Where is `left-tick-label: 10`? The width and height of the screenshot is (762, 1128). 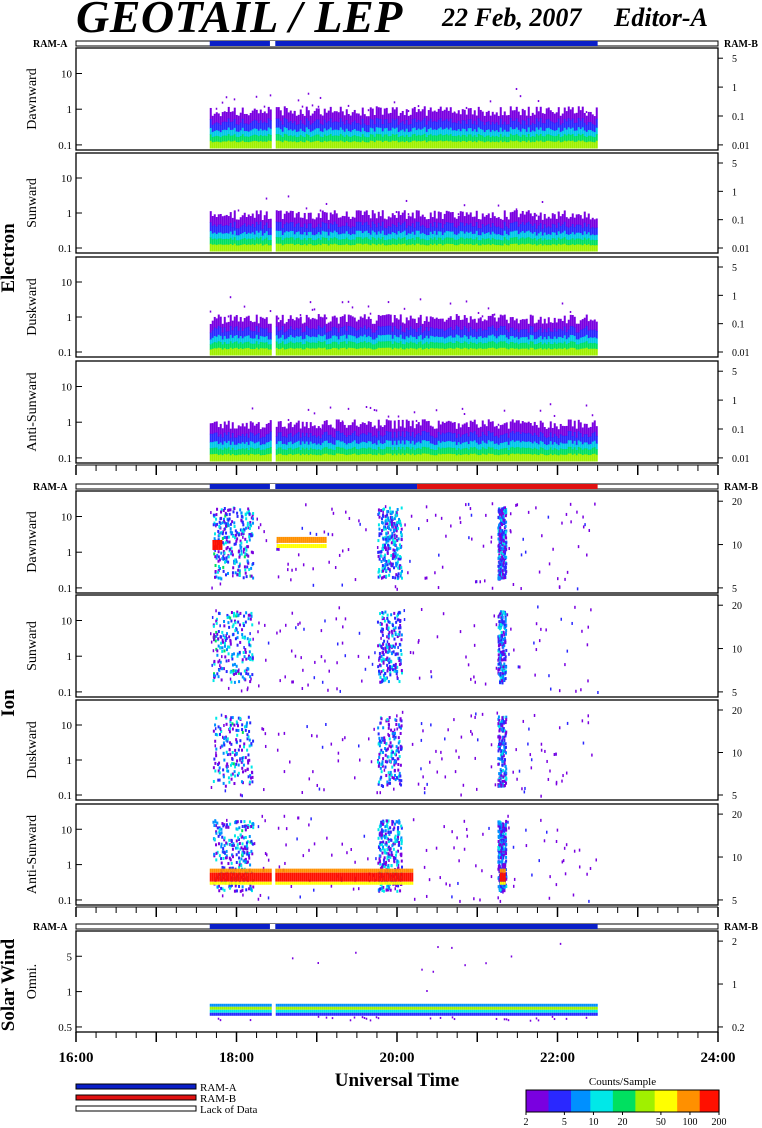 left-tick-label: 10 is located at coordinates (67, 283).